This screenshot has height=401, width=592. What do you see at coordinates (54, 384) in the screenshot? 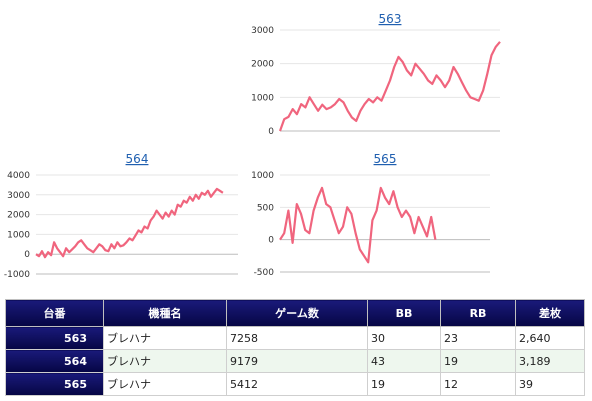
I see `cell-machine-number: 565` at bounding box center [54, 384].